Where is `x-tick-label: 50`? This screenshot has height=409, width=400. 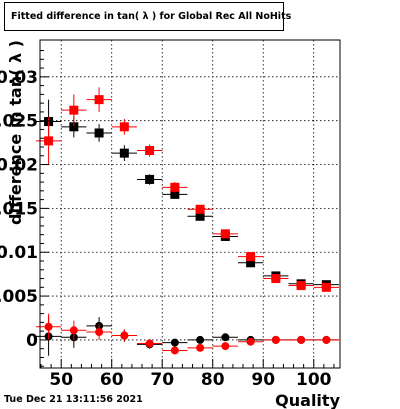 x-tick-label: 50 is located at coordinates (61, 380).